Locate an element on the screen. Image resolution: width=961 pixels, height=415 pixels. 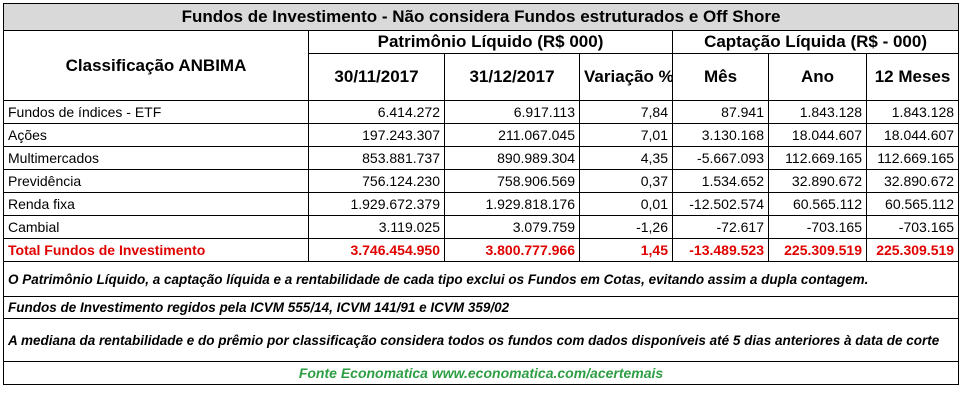
cell-pl-dec: 890.989.304 is located at coordinates (512, 158).